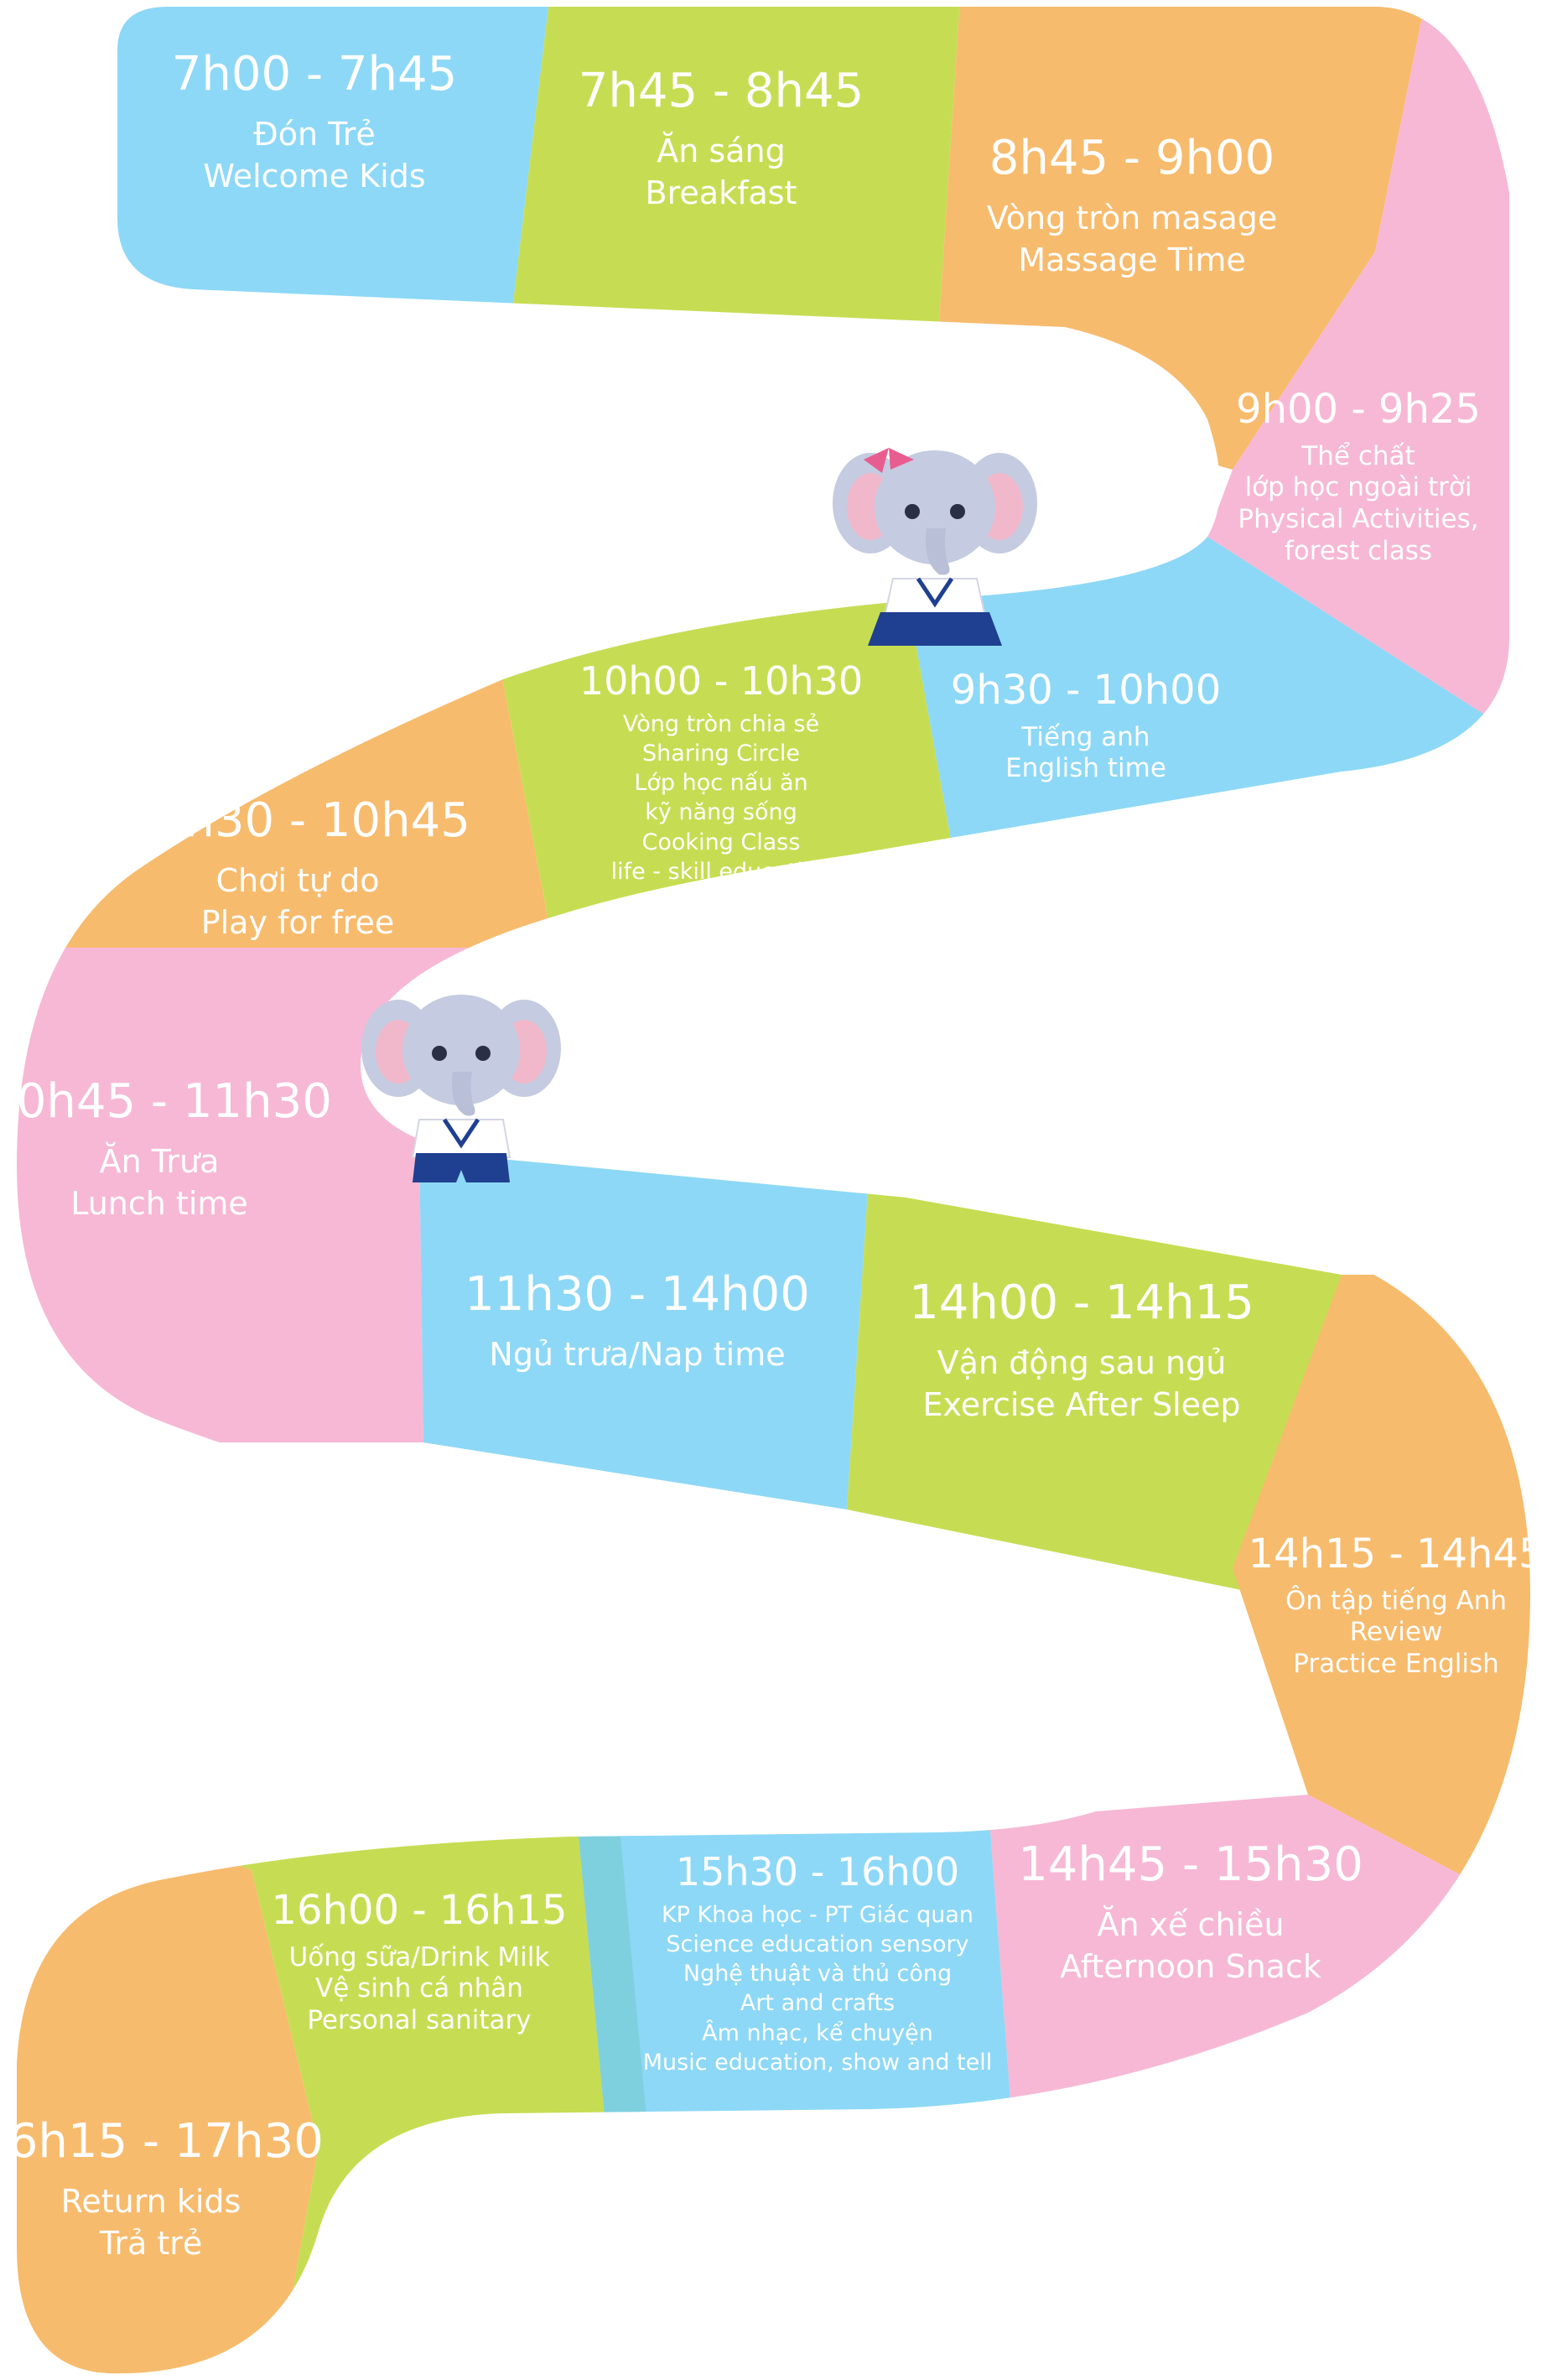 This screenshot has width=1547, height=2380. I want to click on schedule-activity: Vòng tròn masage, so click(1132, 218).